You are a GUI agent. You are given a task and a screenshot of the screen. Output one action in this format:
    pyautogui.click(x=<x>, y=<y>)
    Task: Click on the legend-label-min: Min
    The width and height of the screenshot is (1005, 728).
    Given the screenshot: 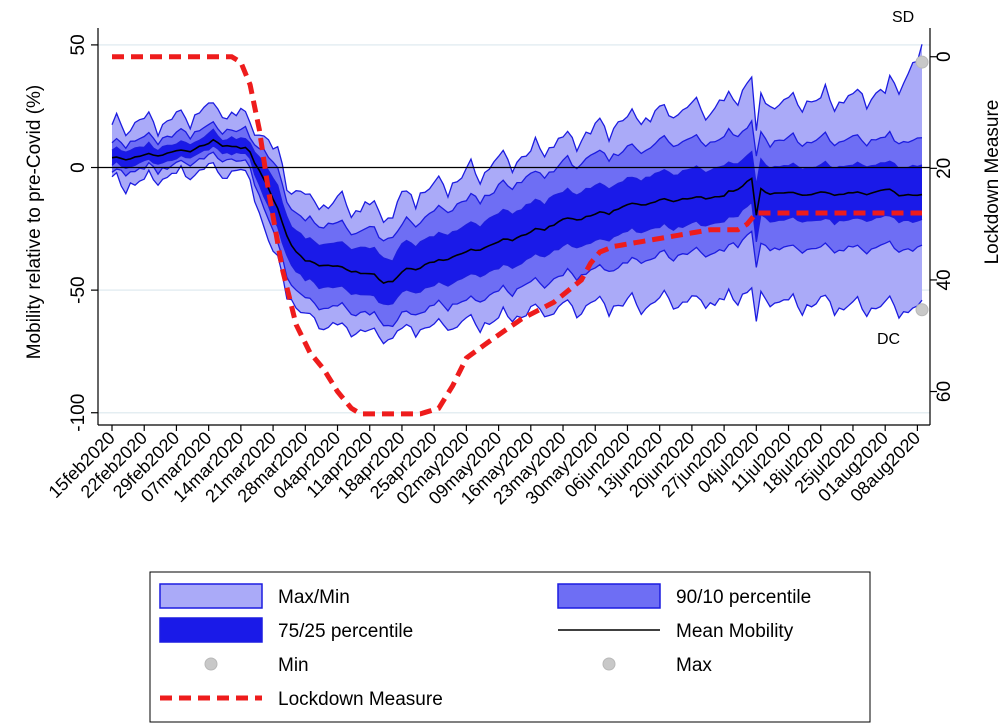 What is the action you would take?
    pyautogui.click(x=293, y=665)
    